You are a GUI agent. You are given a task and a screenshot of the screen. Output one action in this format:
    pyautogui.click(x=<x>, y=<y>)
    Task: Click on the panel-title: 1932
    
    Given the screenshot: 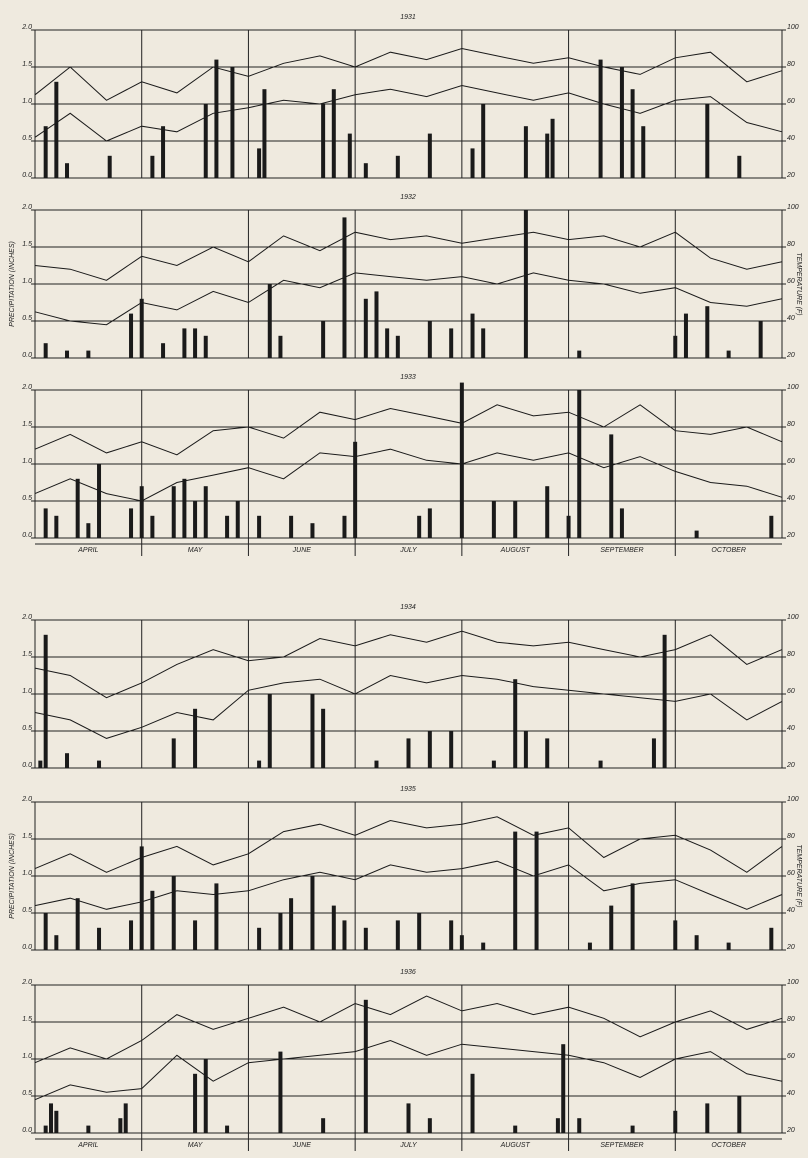 What is the action you would take?
    pyautogui.click(x=408, y=197)
    